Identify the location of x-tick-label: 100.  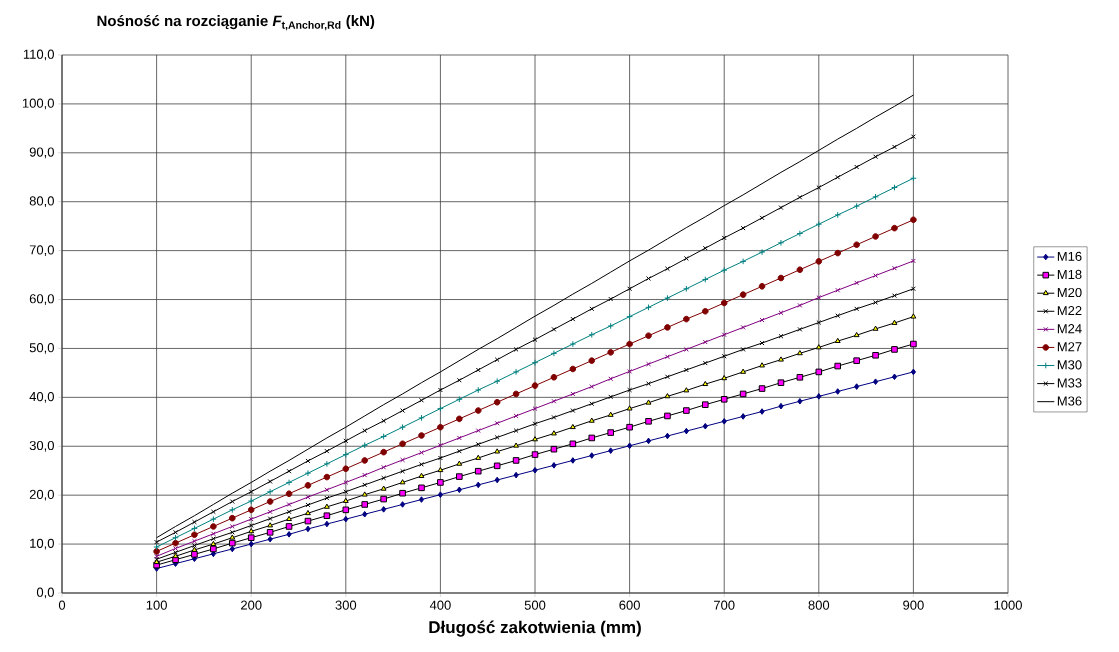
(156, 605).